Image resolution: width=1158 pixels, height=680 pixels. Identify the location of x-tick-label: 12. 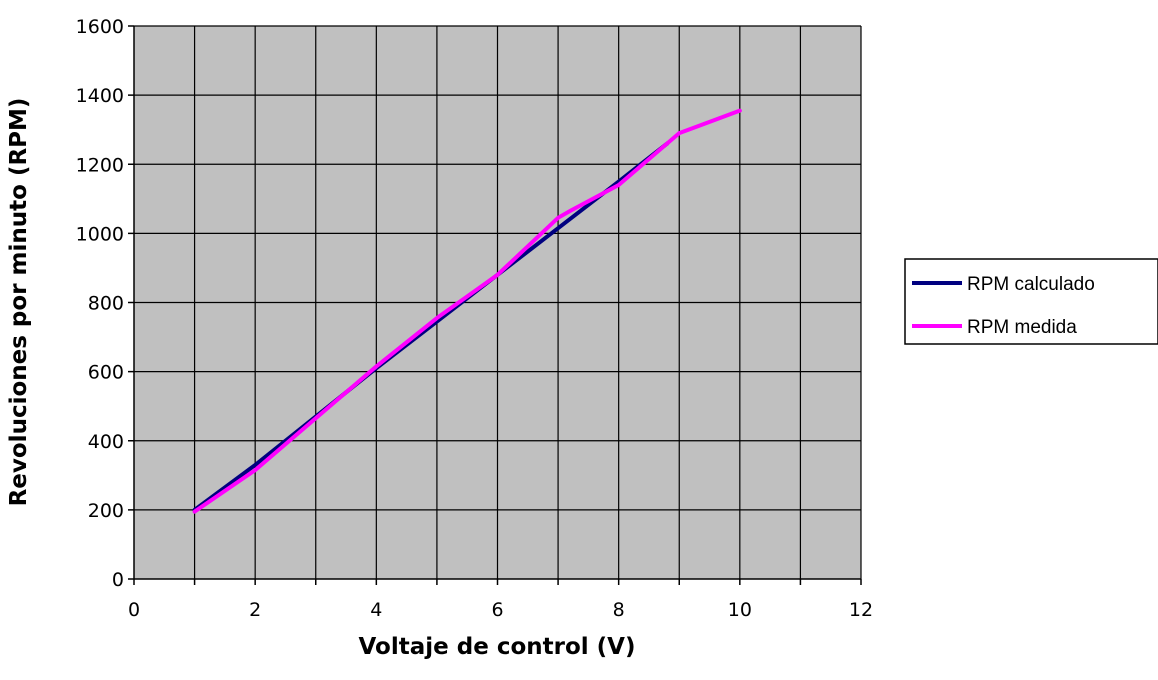
(861, 610).